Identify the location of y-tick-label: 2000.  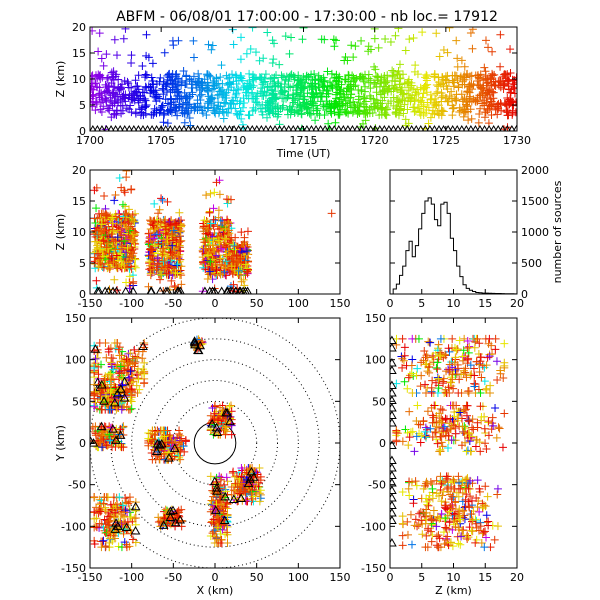
(535, 170).